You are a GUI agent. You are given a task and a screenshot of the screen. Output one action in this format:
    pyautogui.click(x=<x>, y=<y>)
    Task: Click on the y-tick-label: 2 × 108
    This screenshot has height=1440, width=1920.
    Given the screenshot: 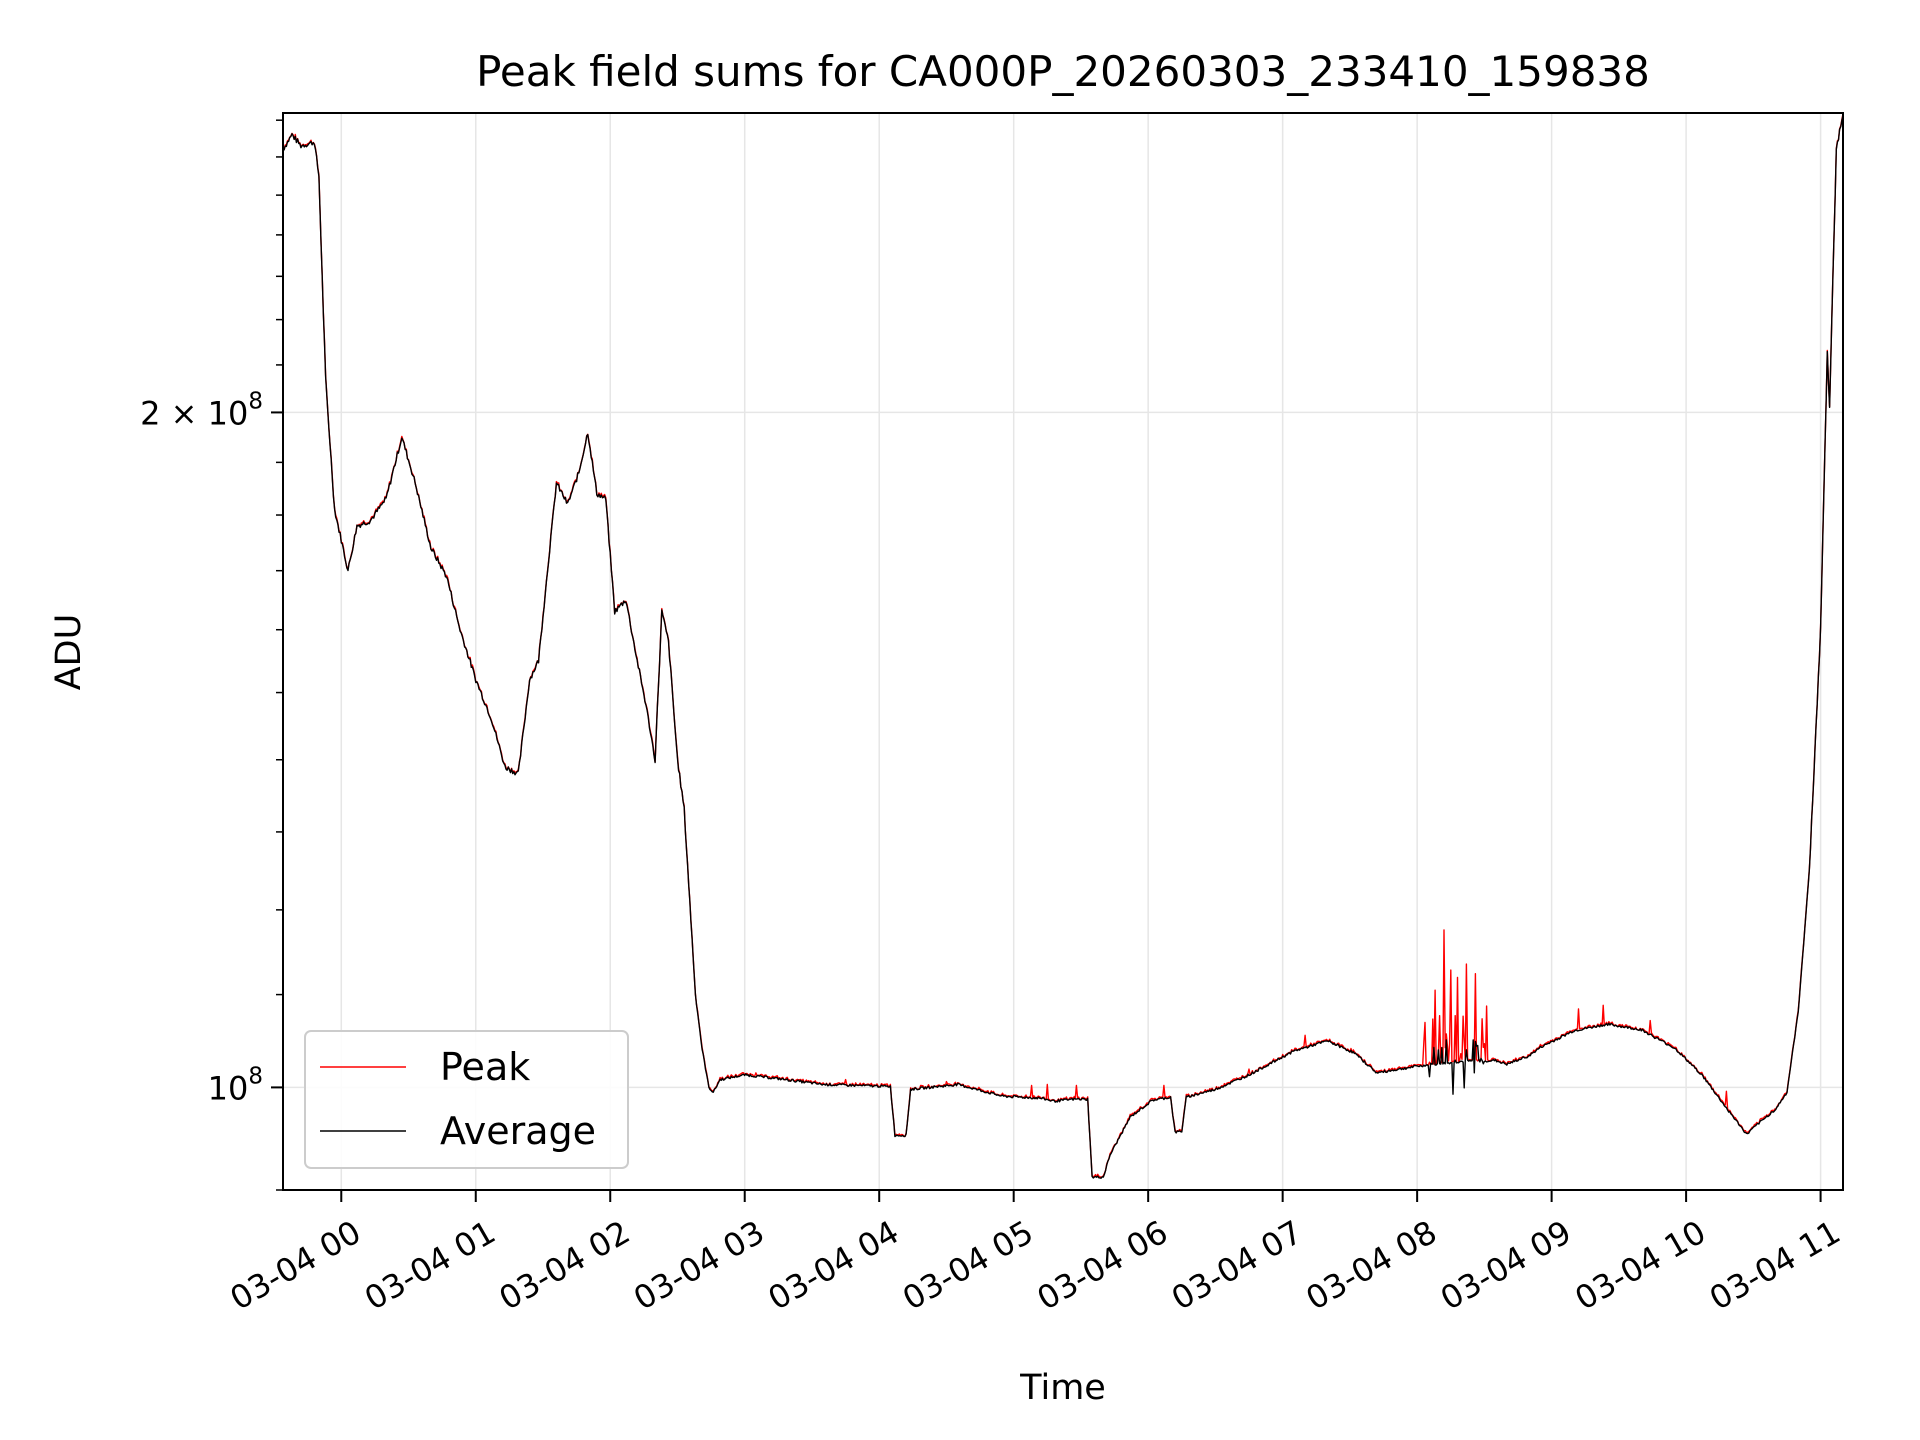 What is the action you would take?
    pyautogui.click(x=201, y=410)
    